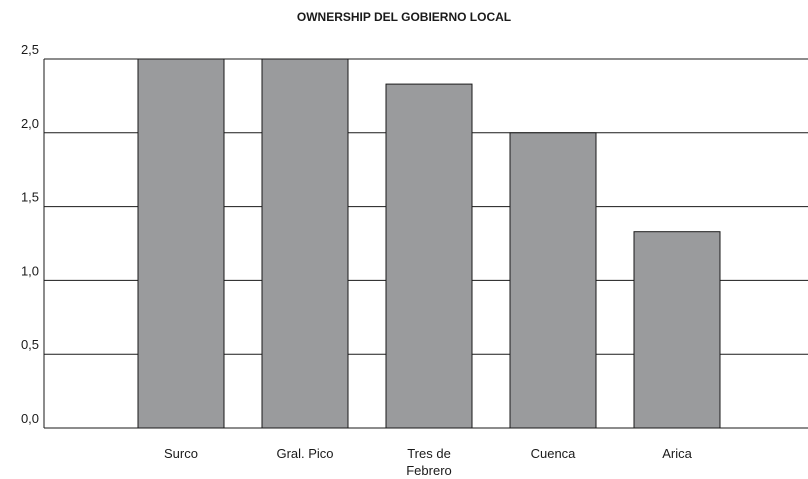 The width and height of the screenshot is (808, 479). What do you see at coordinates (30, 197) in the screenshot?
I see `y-tick-label-3: 1,5` at bounding box center [30, 197].